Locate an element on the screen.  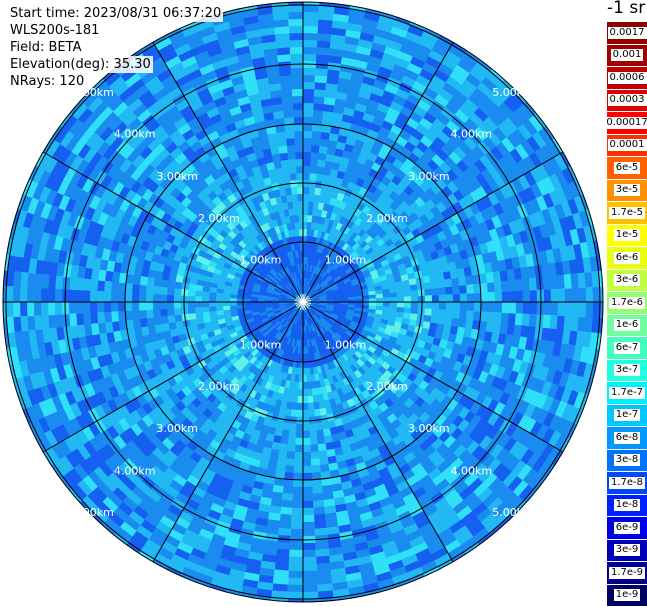
colorbar-cell: 6e-9 is located at coordinates (627, 528).